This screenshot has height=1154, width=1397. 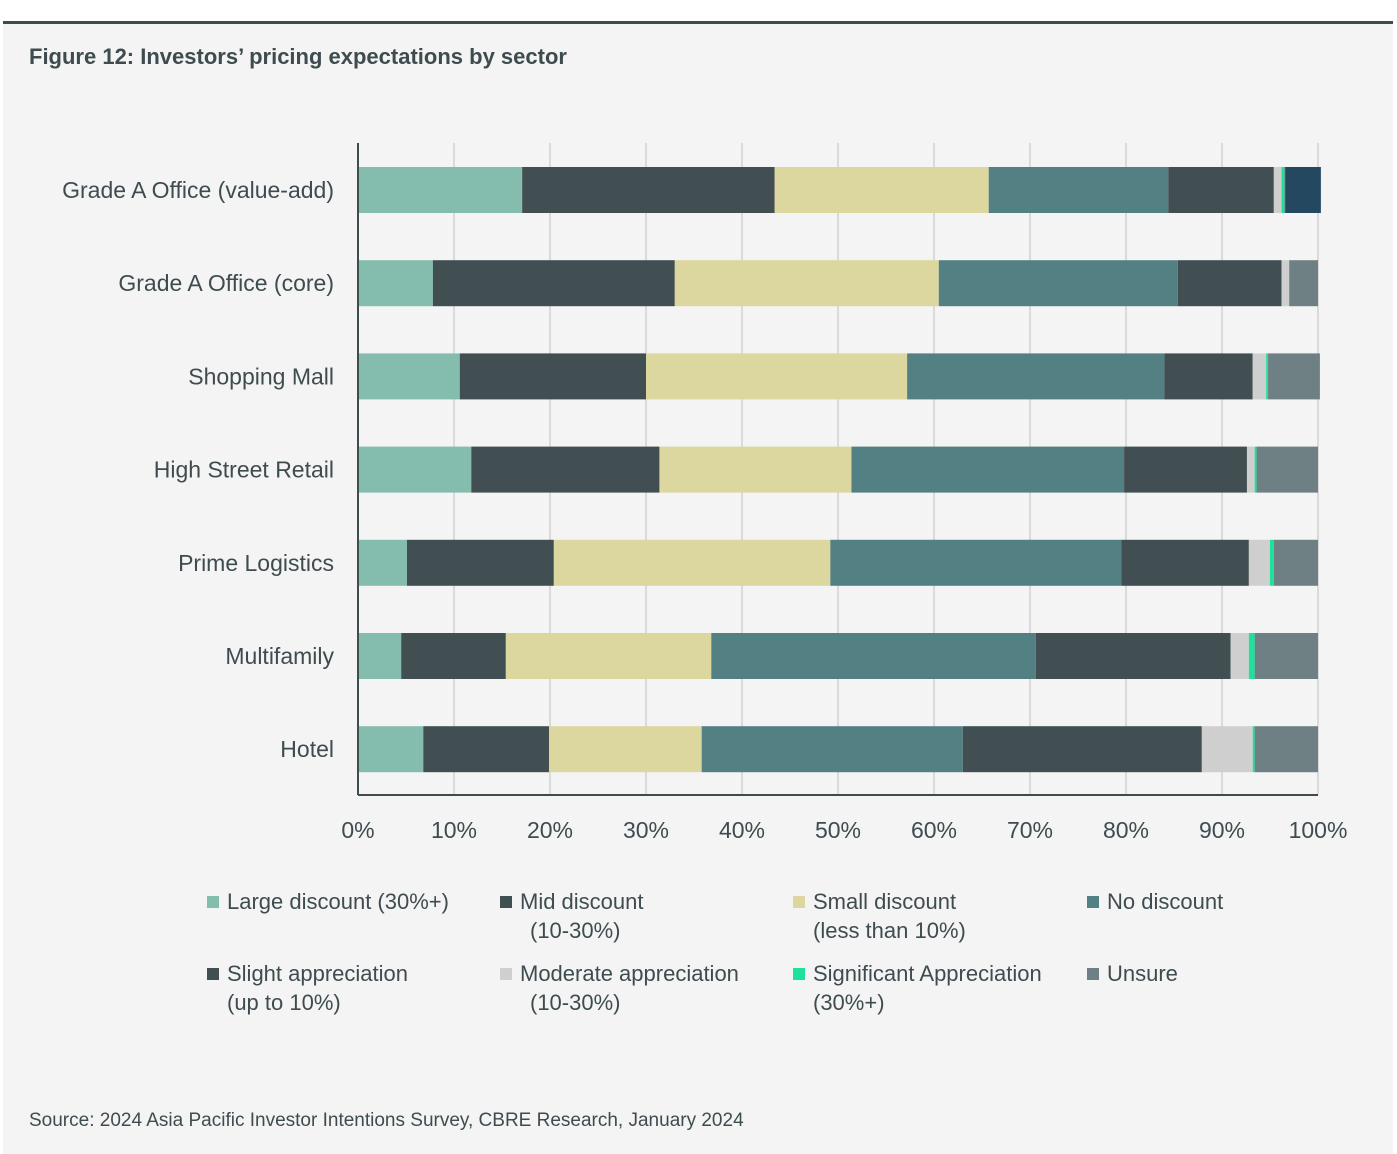 What do you see at coordinates (454, 830) in the screenshot?
I see `x-tick-label: 10%` at bounding box center [454, 830].